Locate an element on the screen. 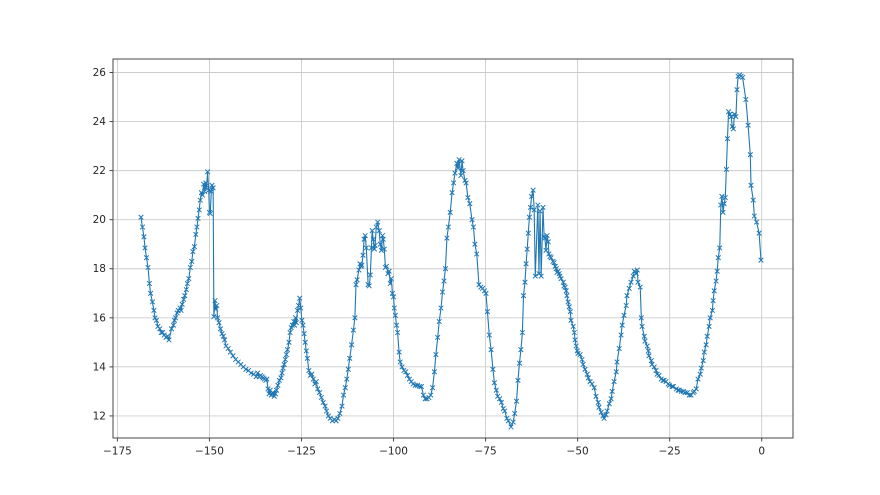 This screenshot has width=880, height=495. x-tick-label: −125 is located at coordinates (301, 452).